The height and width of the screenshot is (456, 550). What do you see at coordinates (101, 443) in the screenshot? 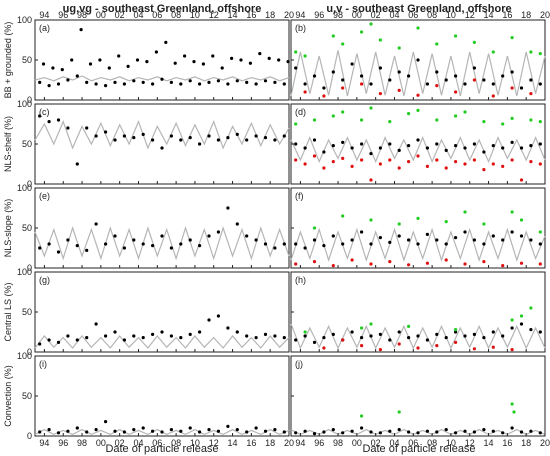
I see `x-tick-label-bottom: 00` at bounding box center [101, 443].